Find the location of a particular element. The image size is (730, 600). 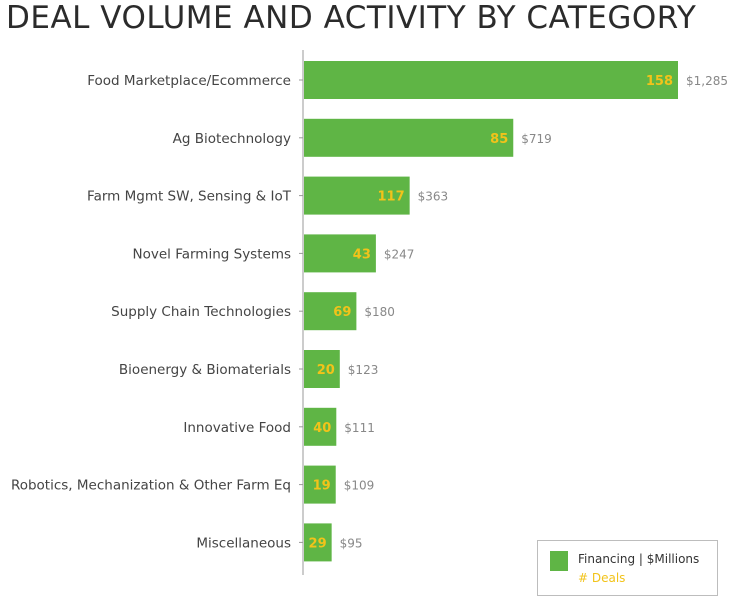

category-label: Innovative Food is located at coordinates (237, 428).